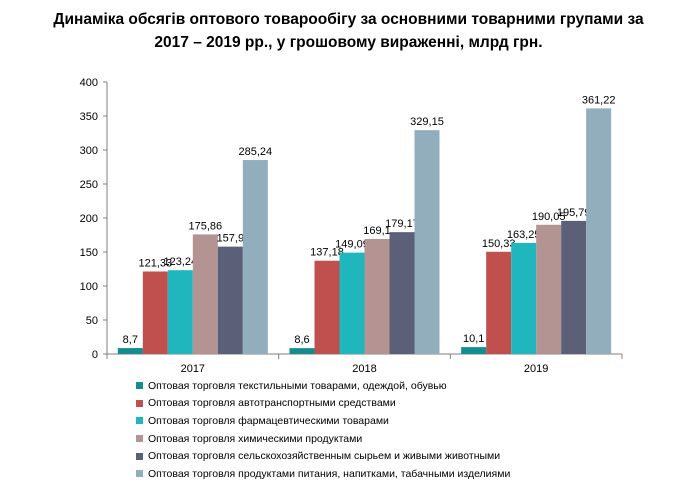  I want to click on y-tick-label: 200, so click(89, 219).